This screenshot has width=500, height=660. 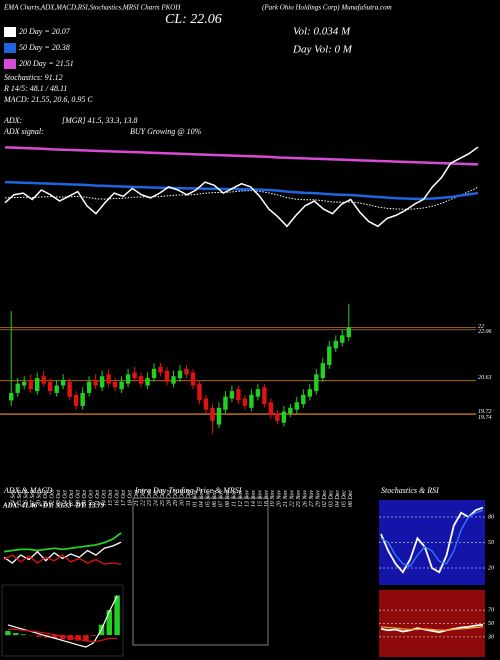 What do you see at coordinates (322, 50) in the screenshot?
I see `day-volume-label: Day Vol: 0 M` at bounding box center [322, 50].